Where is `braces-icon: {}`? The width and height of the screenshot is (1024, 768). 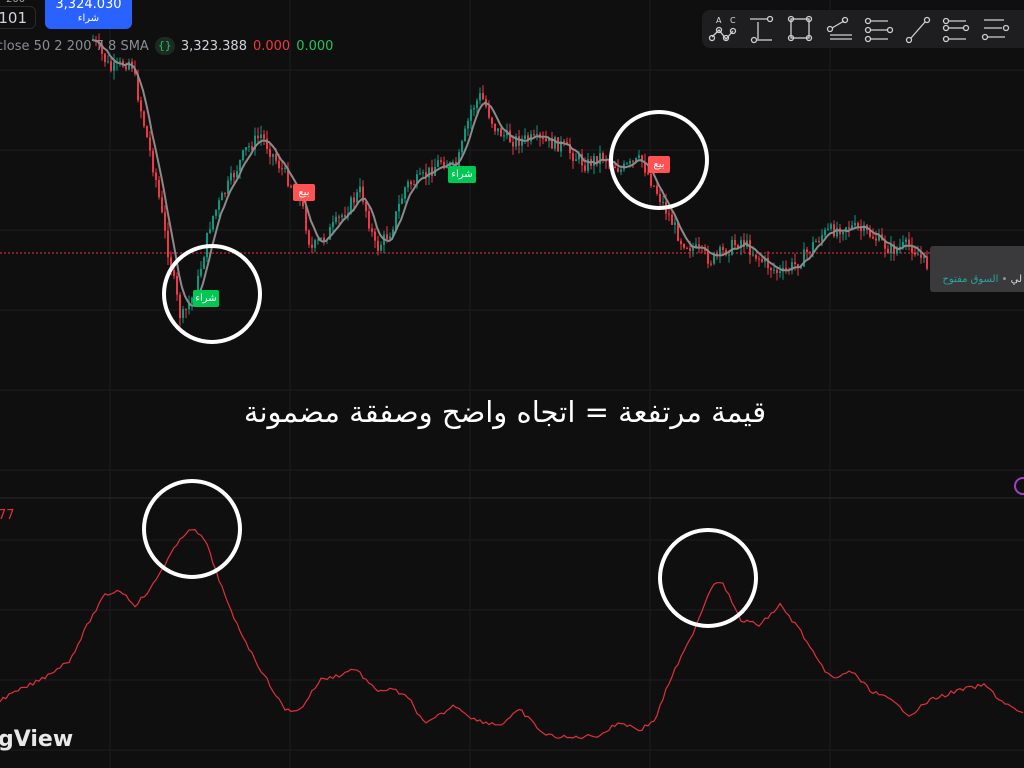
braces-icon: {} is located at coordinates (164, 46).